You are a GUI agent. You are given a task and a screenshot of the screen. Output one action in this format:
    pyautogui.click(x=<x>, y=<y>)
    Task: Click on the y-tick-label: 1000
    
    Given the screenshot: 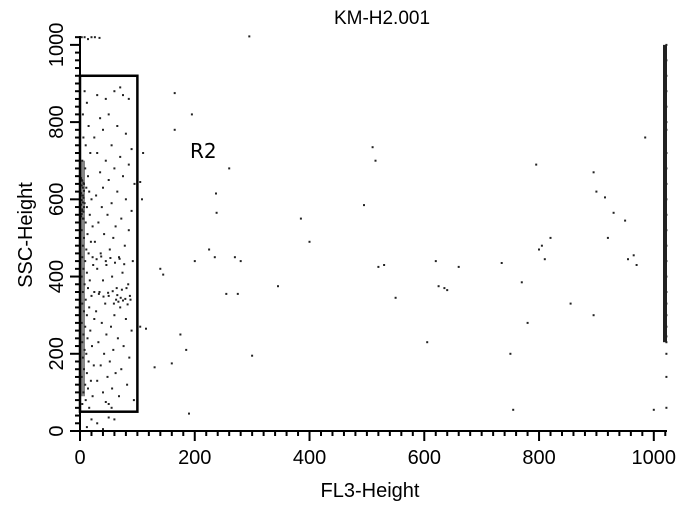 What is the action you would take?
    pyautogui.click(x=57, y=45)
    